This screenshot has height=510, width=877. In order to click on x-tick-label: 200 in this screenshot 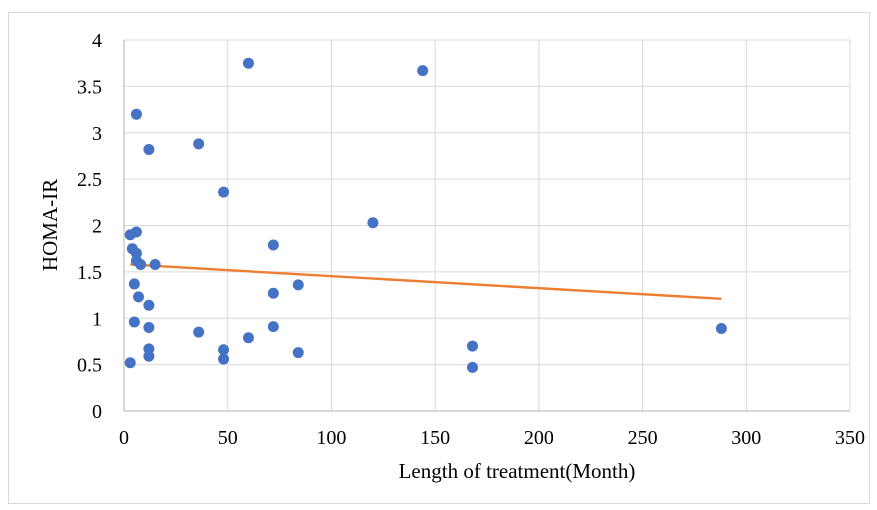, I will do `click(539, 438)`.